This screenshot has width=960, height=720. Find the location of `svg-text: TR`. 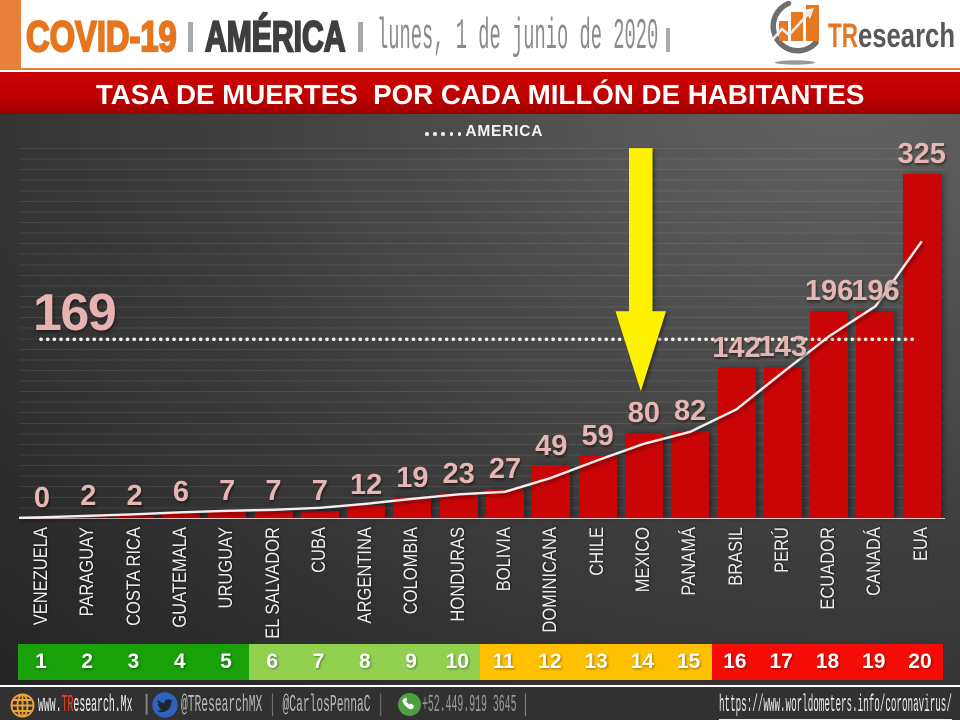

svg-text: TR is located at coordinates (843, 36).